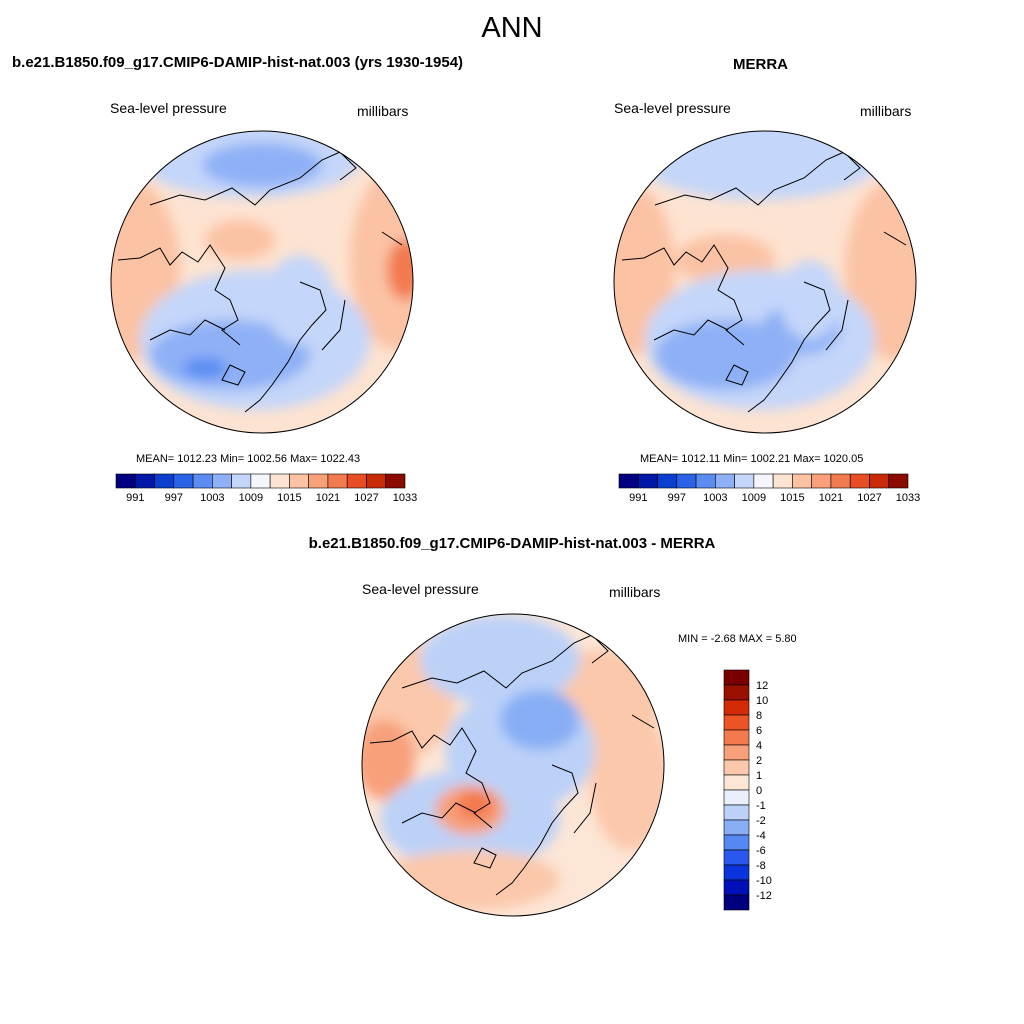  What do you see at coordinates (908, 498) in the screenshot?
I see `panel-2-colorbar-tick-label: 1033` at bounding box center [908, 498].